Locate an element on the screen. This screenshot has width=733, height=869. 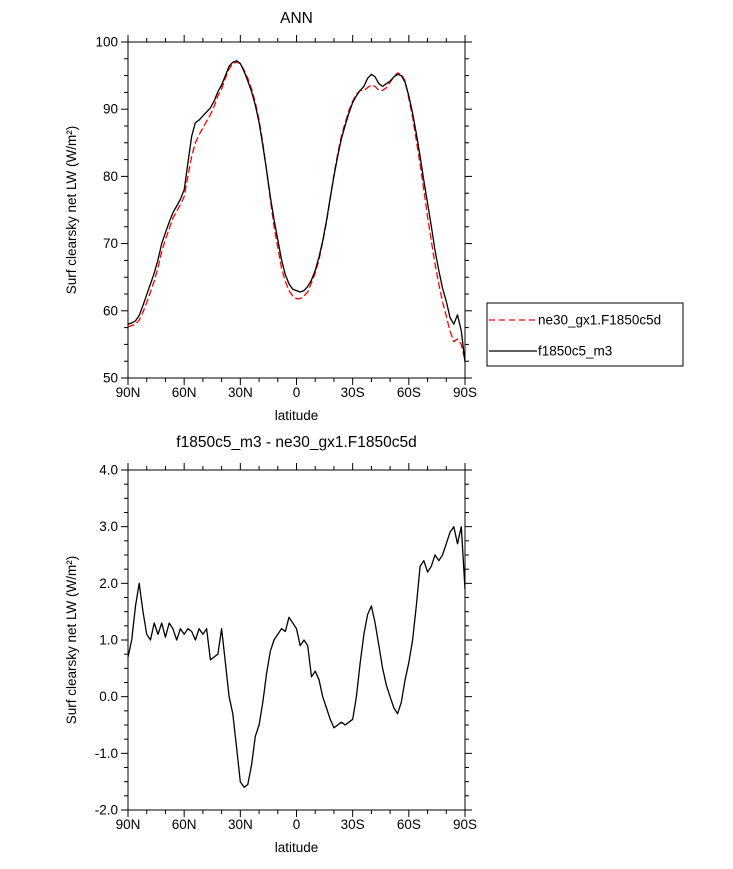
svg-text: 0.0 is located at coordinates (108, 696).